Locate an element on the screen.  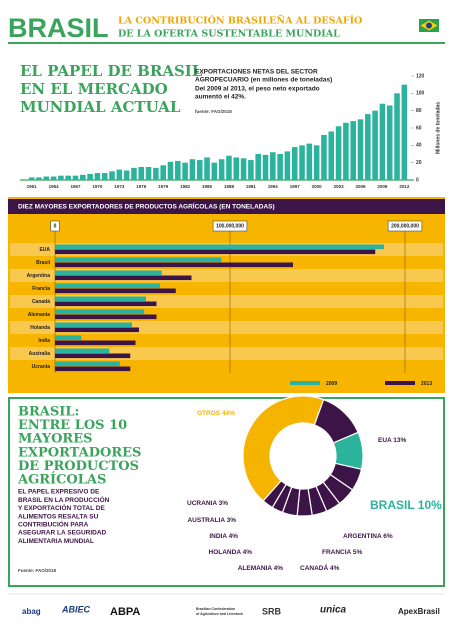
x-tick-label: 1982 is located at coordinates (185, 186).